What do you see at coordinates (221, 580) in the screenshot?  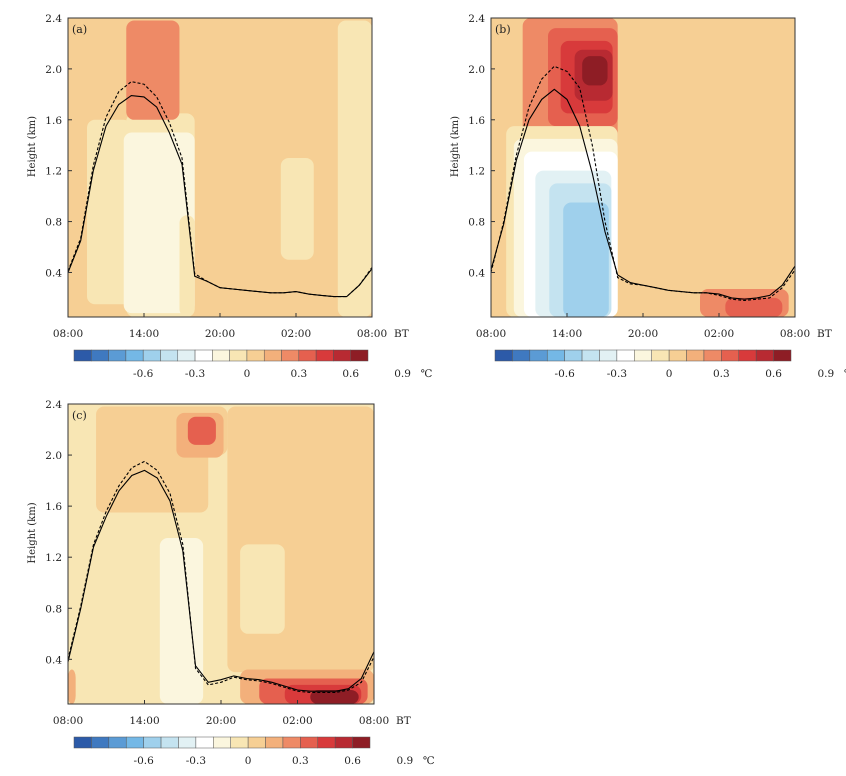 I see `solid-line` at bounding box center [221, 580].